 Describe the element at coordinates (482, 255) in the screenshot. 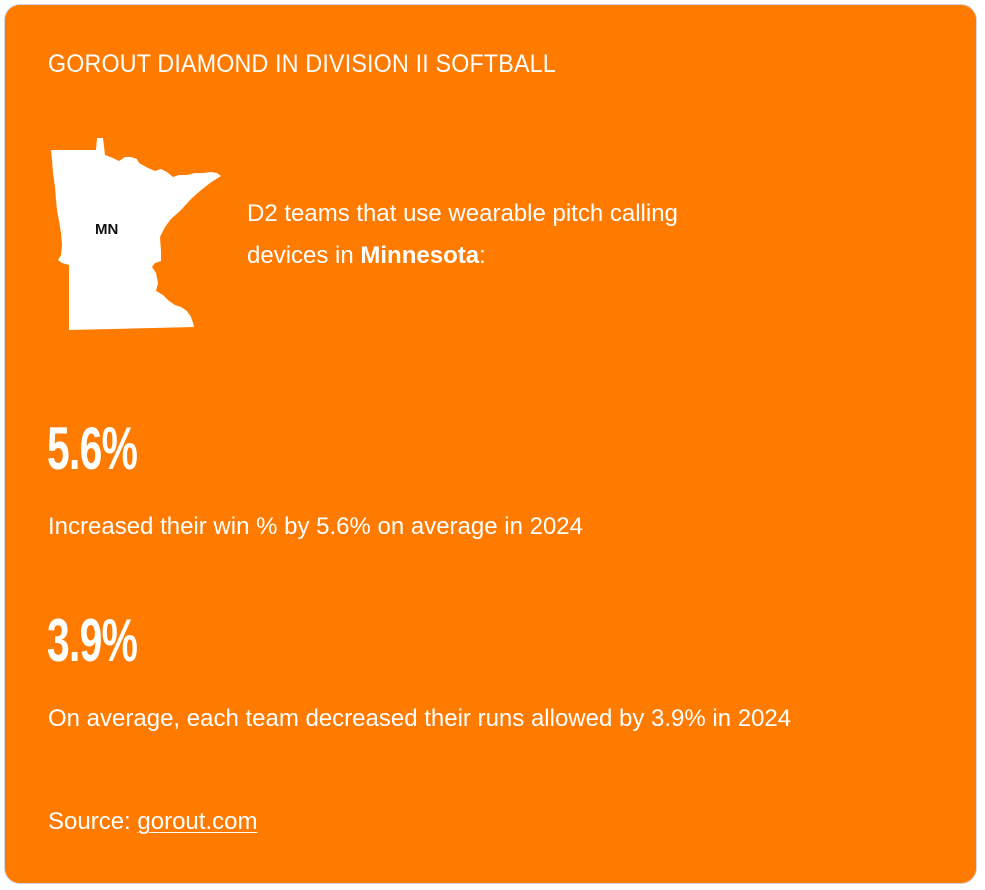

I see `intro-text-after: :` at that location.